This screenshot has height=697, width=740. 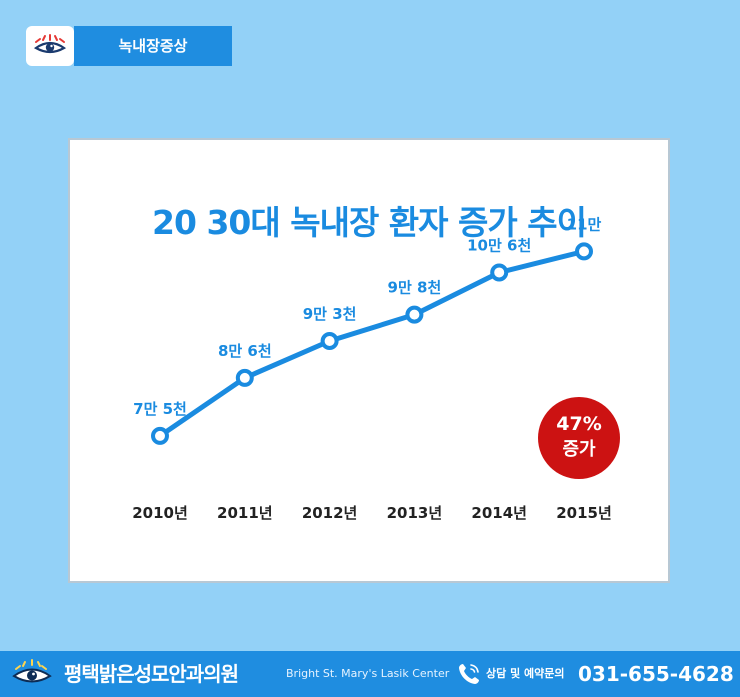 I want to click on data-label: 7만 5천, so click(x=160, y=409).